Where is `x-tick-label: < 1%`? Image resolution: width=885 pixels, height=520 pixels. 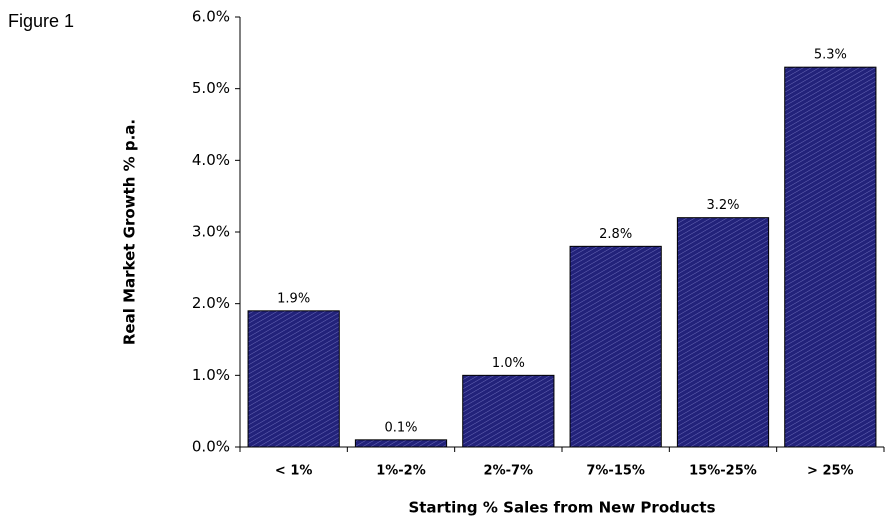
x-tick-label: < 1% is located at coordinates (294, 471).